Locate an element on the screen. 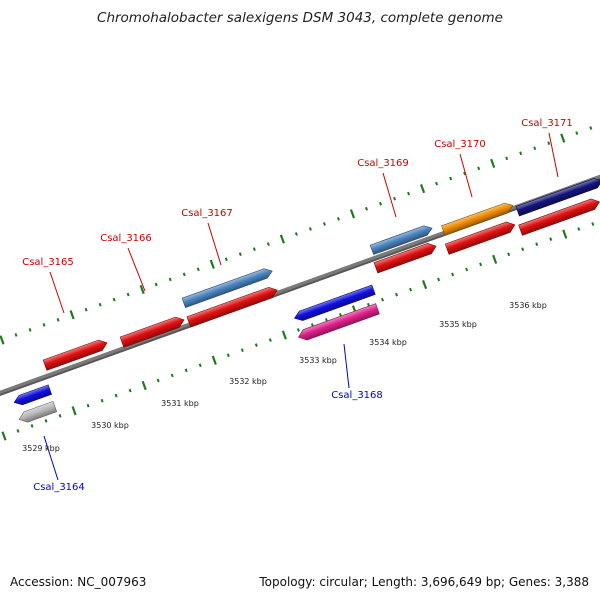 This screenshot has height=600, width=600. gene-arrow-orange is located at coordinates (477, 219).